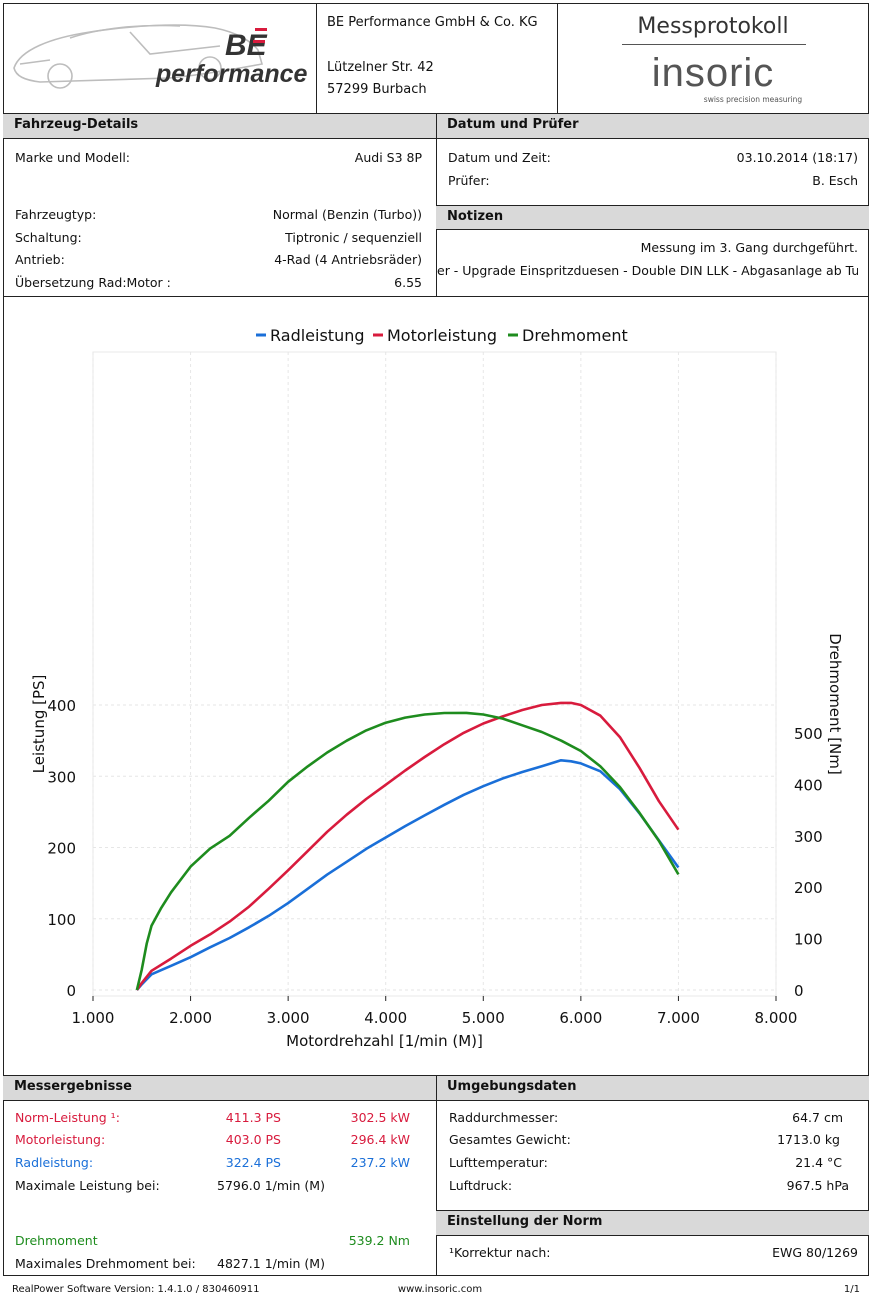 This screenshot has width=874, height=1300. Describe the element at coordinates (380, 67) in the screenshot. I see `company-street: Lützelner Str. 42` at that location.